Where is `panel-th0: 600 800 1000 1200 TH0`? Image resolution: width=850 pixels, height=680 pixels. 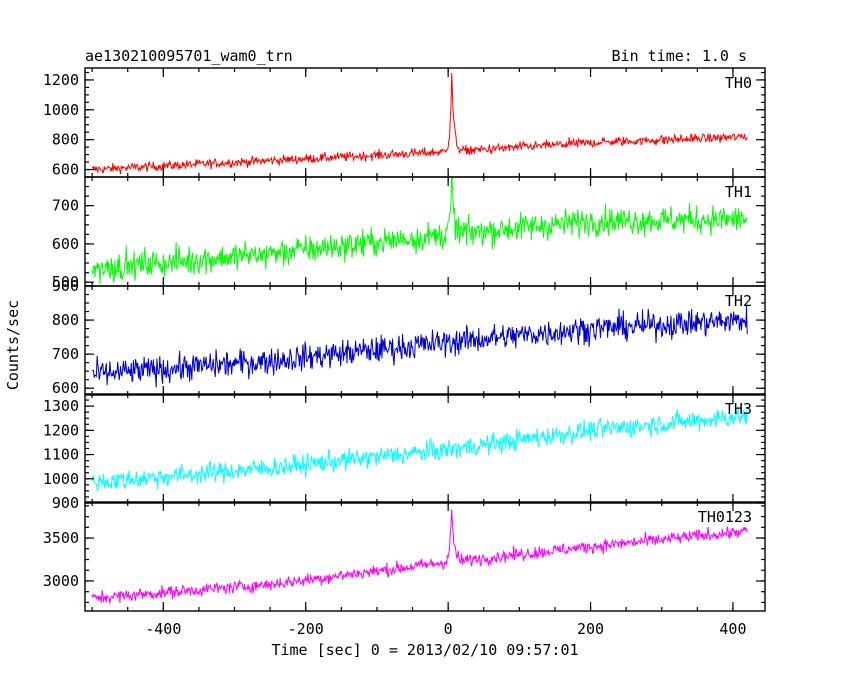
panel-th0: 600 800 1000 1200 TH0 is located at coordinates (404, 123).